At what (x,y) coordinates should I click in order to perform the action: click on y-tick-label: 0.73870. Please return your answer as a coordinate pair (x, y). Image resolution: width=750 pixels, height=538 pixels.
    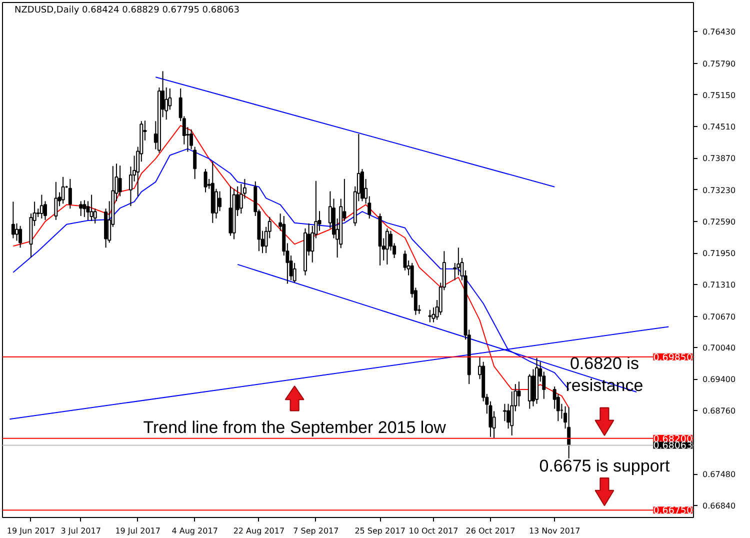
    Looking at the image, I should click on (719, 159).